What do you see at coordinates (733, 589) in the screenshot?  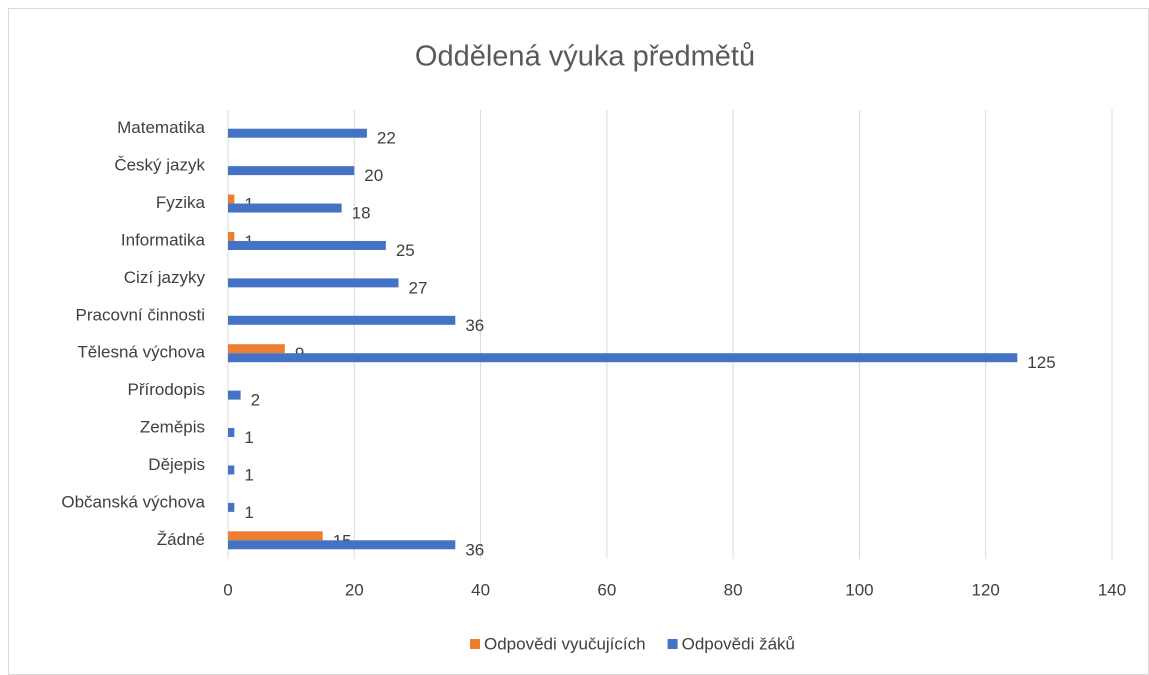 I see `x-tick-label: 80` at bounding box center [733, 589].